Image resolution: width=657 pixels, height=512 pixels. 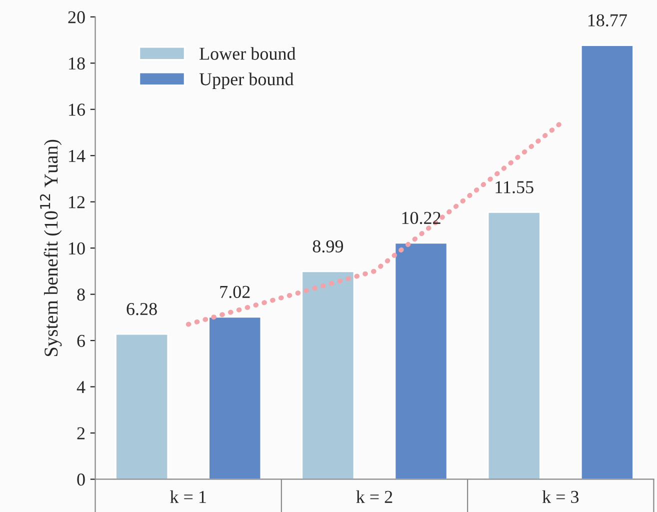 What do you see at coordinates (188, 496) in the screenshot?
I see `x-tick-label: k = 1` at bounding box center [188, 496].